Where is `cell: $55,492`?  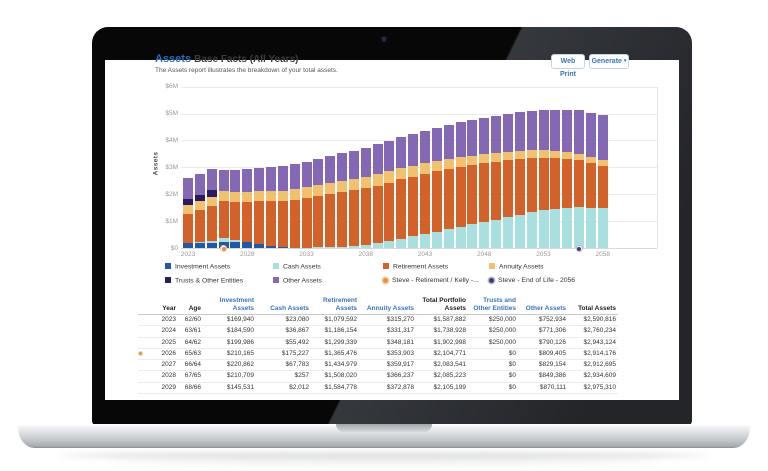
cell: $55,492 is located at coordinates (283, 343).